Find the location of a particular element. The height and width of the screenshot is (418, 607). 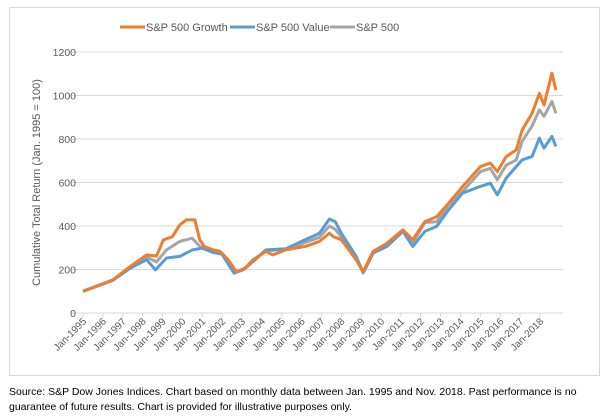

legend-label: S&P 500 Growth is located at coordinates (187, 28).